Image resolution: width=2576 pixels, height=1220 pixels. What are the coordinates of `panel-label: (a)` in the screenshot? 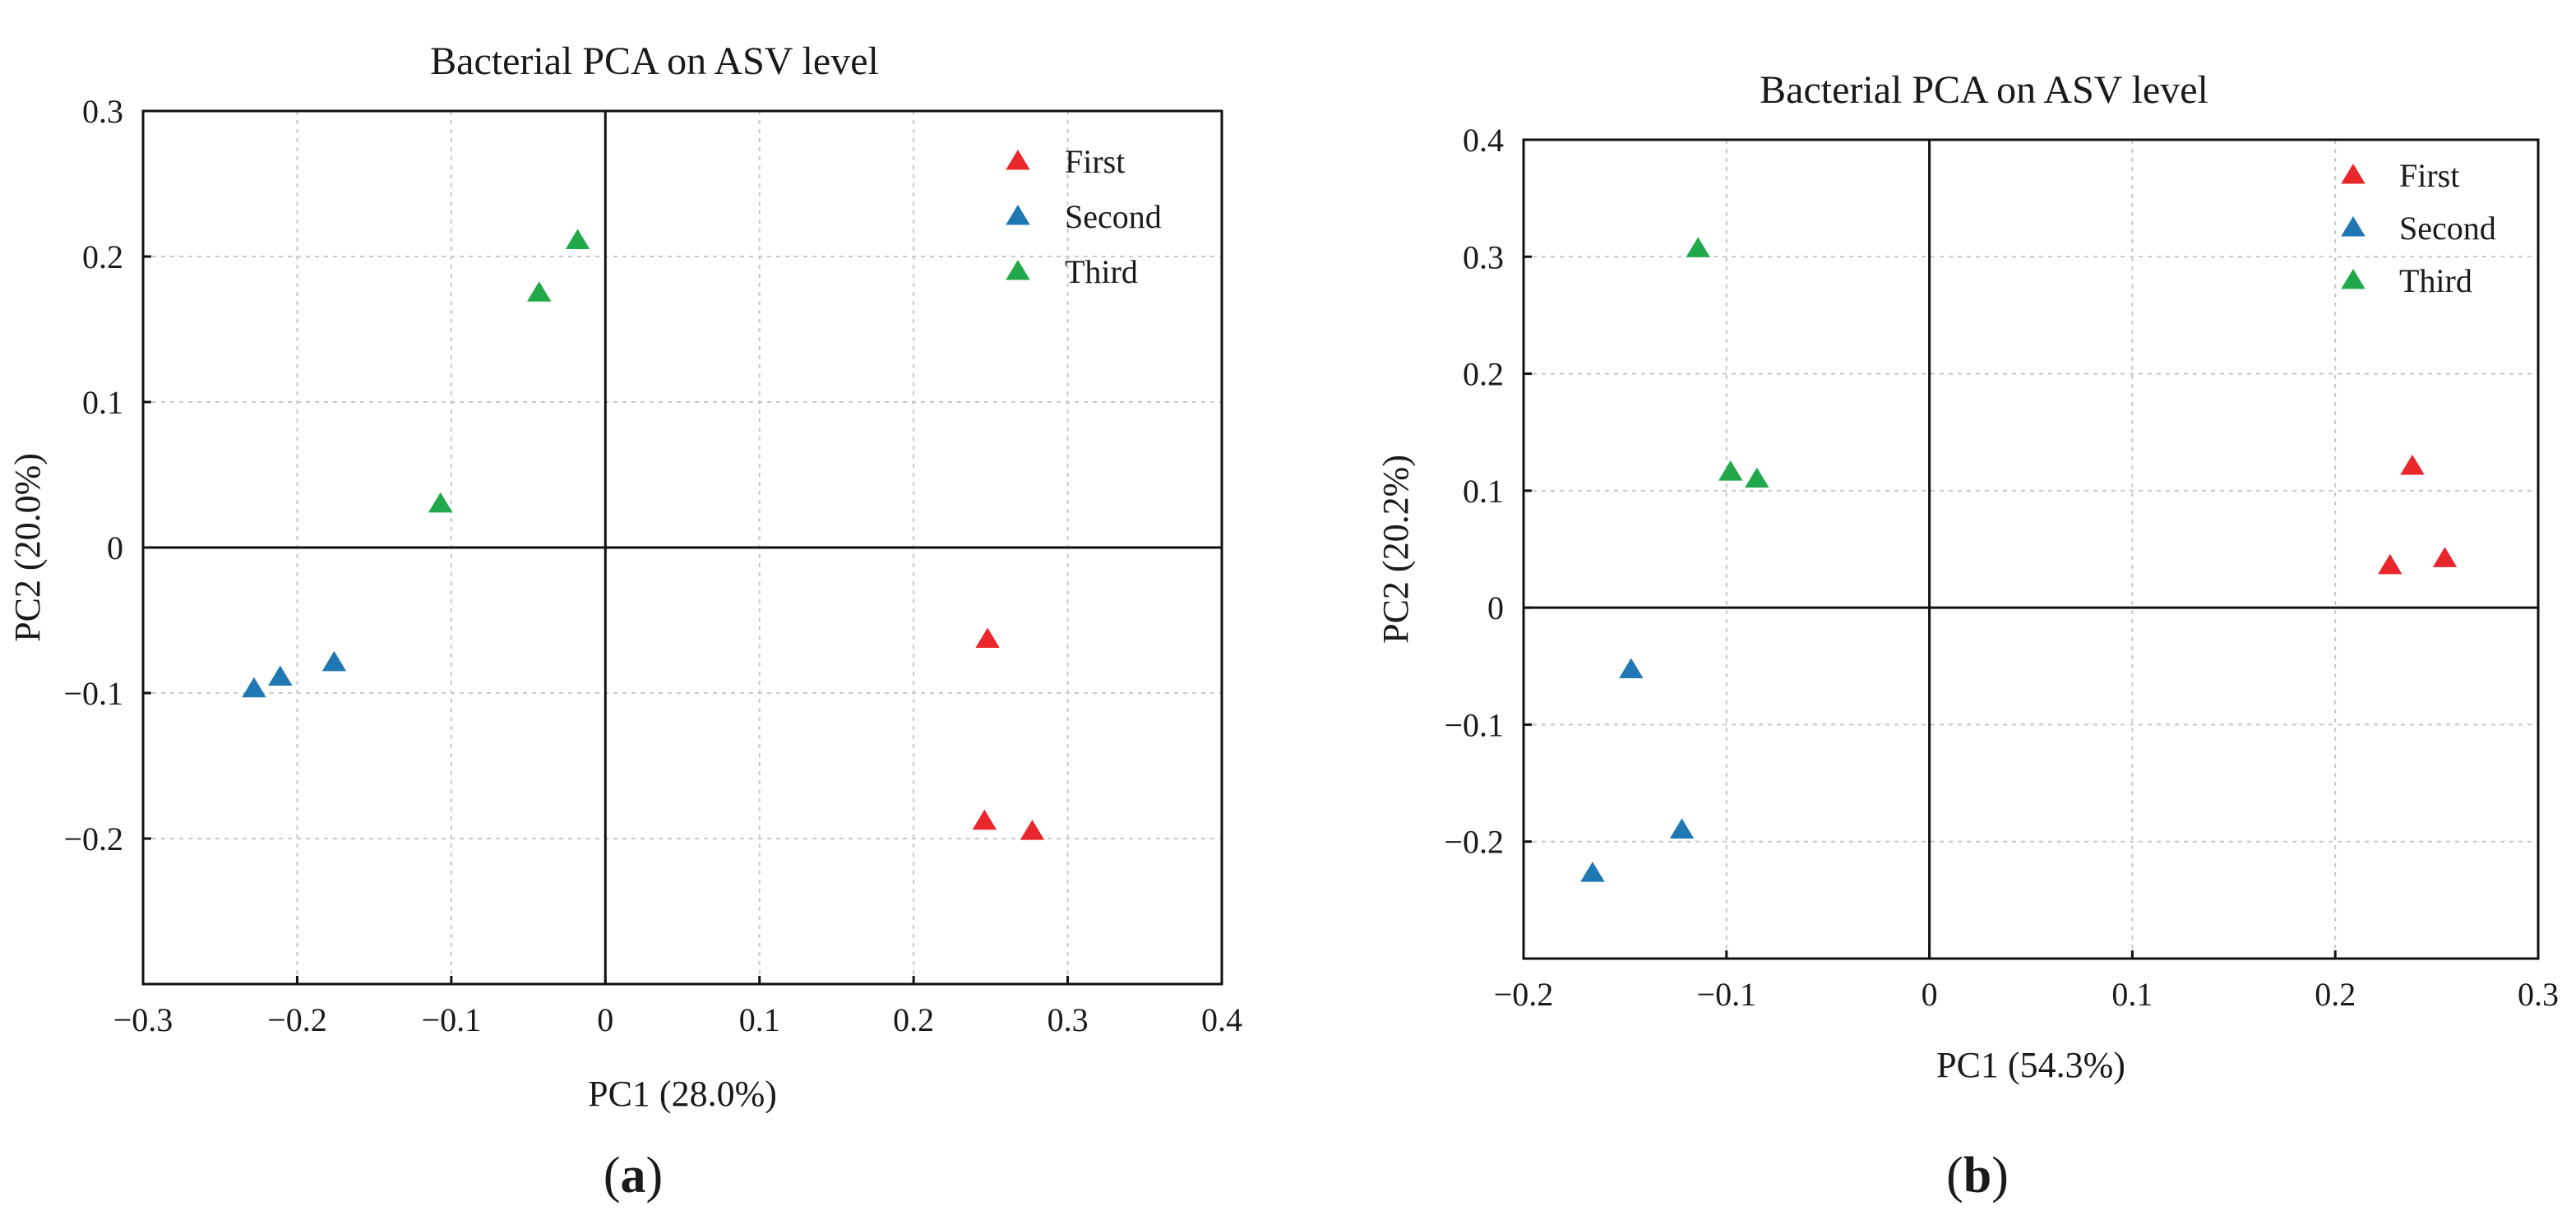 It's located at (633, 1176).